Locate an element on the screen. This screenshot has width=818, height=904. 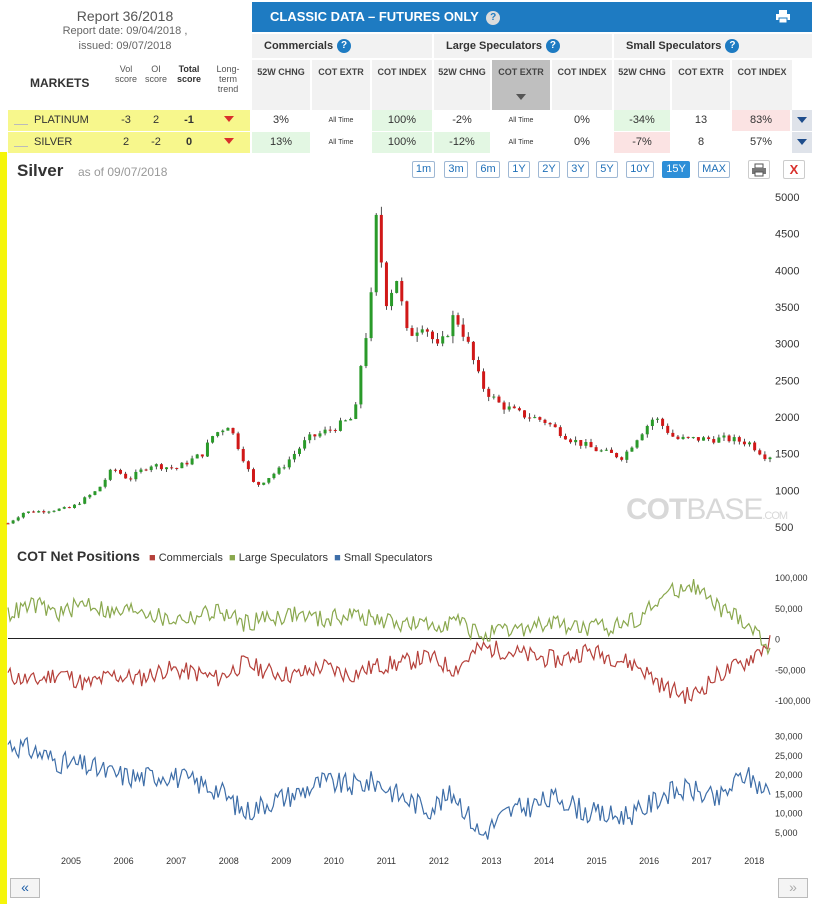
legend-small: Small Speculators is located at coordinates (388, 558).